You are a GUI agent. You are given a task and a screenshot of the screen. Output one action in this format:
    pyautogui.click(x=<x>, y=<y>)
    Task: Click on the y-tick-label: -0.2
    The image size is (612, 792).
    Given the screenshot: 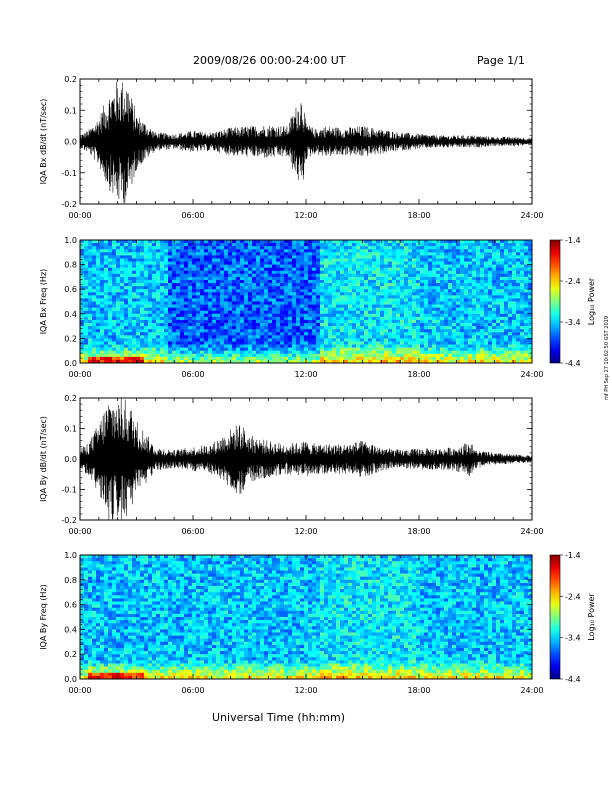 What is the action you would take?
    pyautogui.click(x=69, y=204)
    